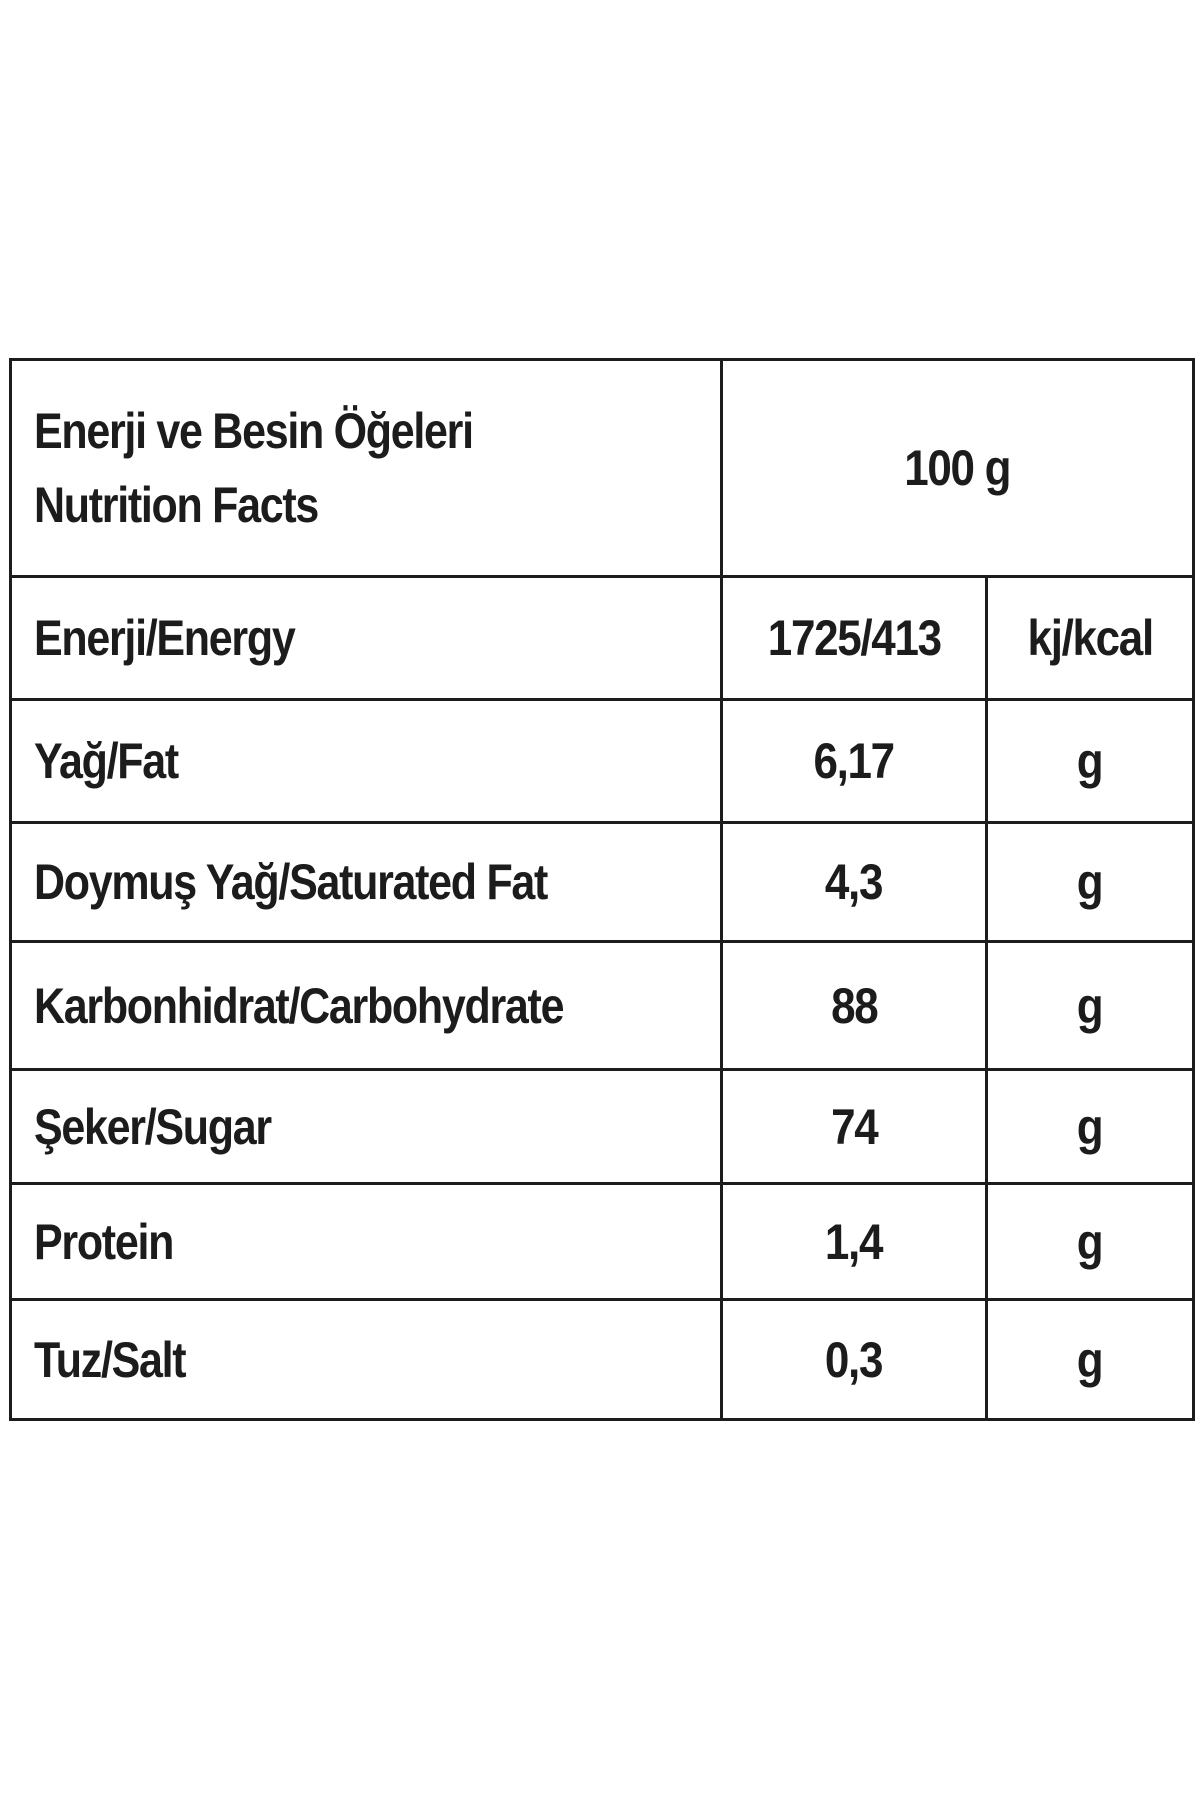  I want to click on row-value-cell: 1,4, so click(854, 1241).